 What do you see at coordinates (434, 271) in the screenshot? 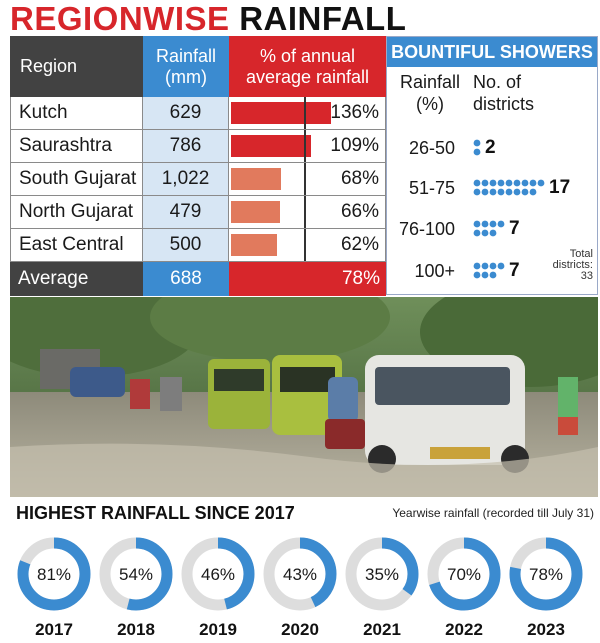
I see `shower-range: 100+` at bounding box center [434, 271].